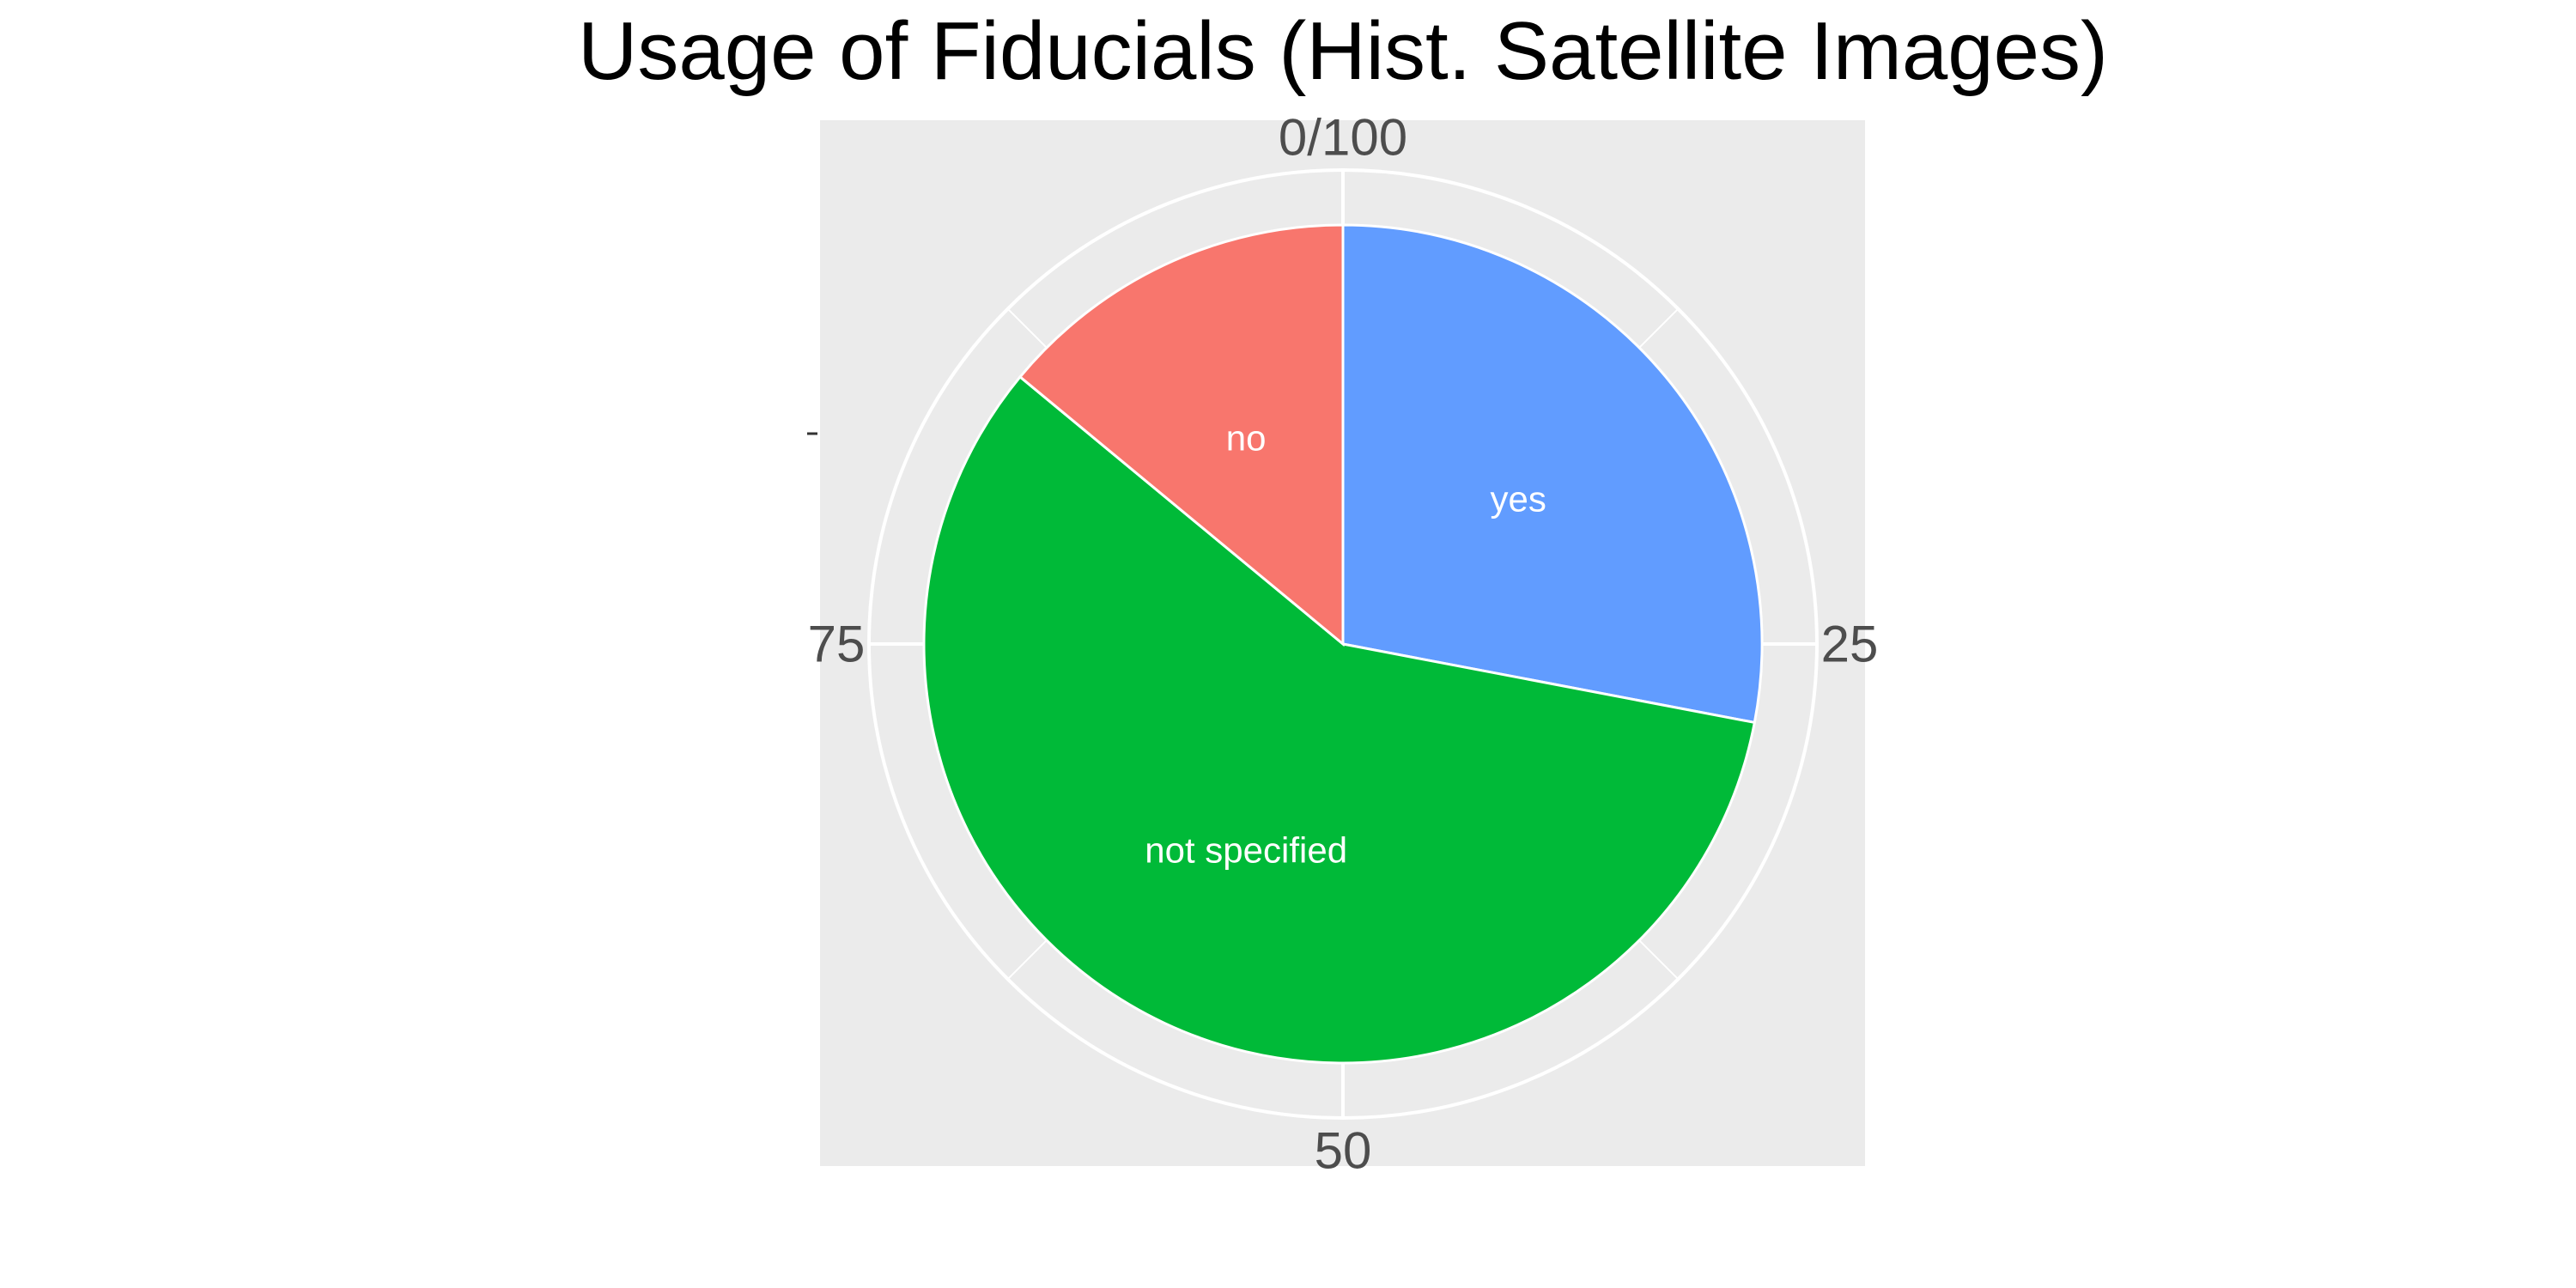  I want to click on pie-slice-no, so click(1181, 435).